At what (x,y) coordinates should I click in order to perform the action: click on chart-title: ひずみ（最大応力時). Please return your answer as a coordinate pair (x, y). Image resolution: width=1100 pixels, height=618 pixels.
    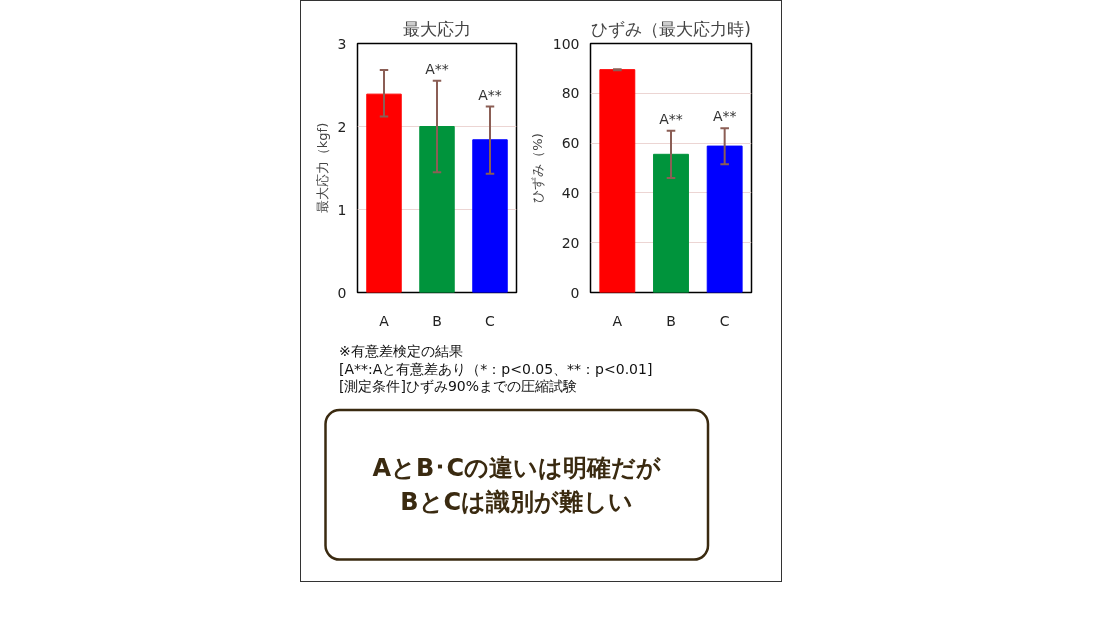
    Looking at the image, I should click on (671, 28).